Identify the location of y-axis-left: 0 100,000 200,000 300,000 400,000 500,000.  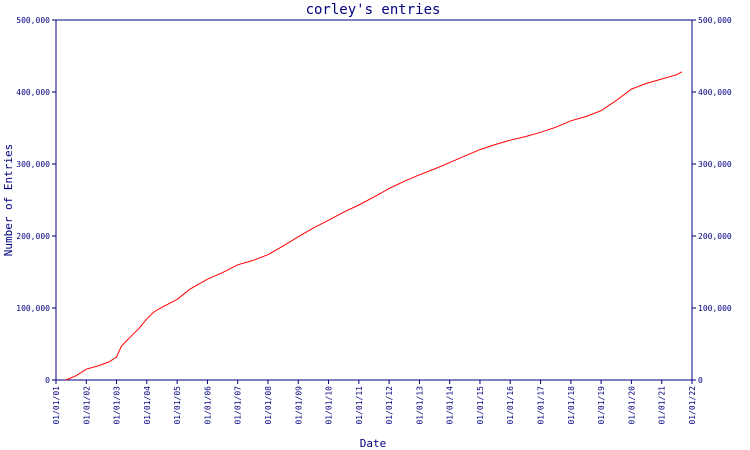
(36, 200).